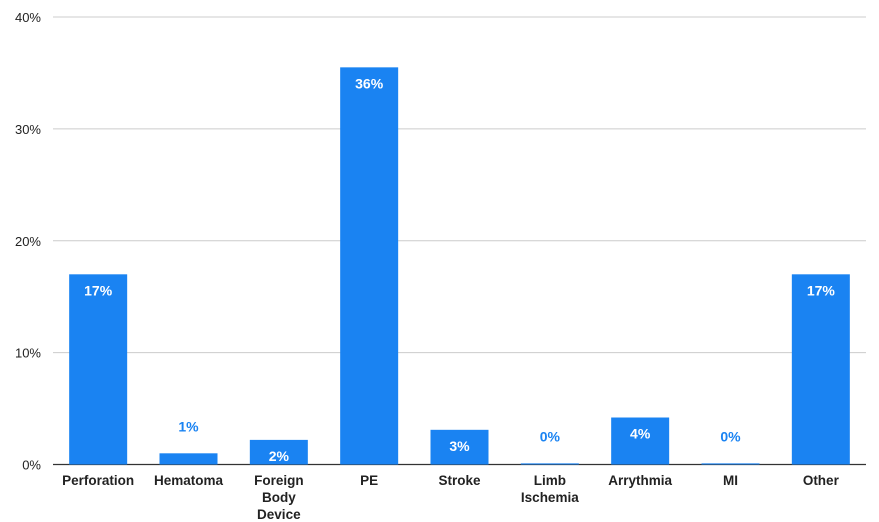 Image resolution: width=879 pixels, height=522 pixels. I want to click on x-tick-label-line: MI, so click(730, 480).